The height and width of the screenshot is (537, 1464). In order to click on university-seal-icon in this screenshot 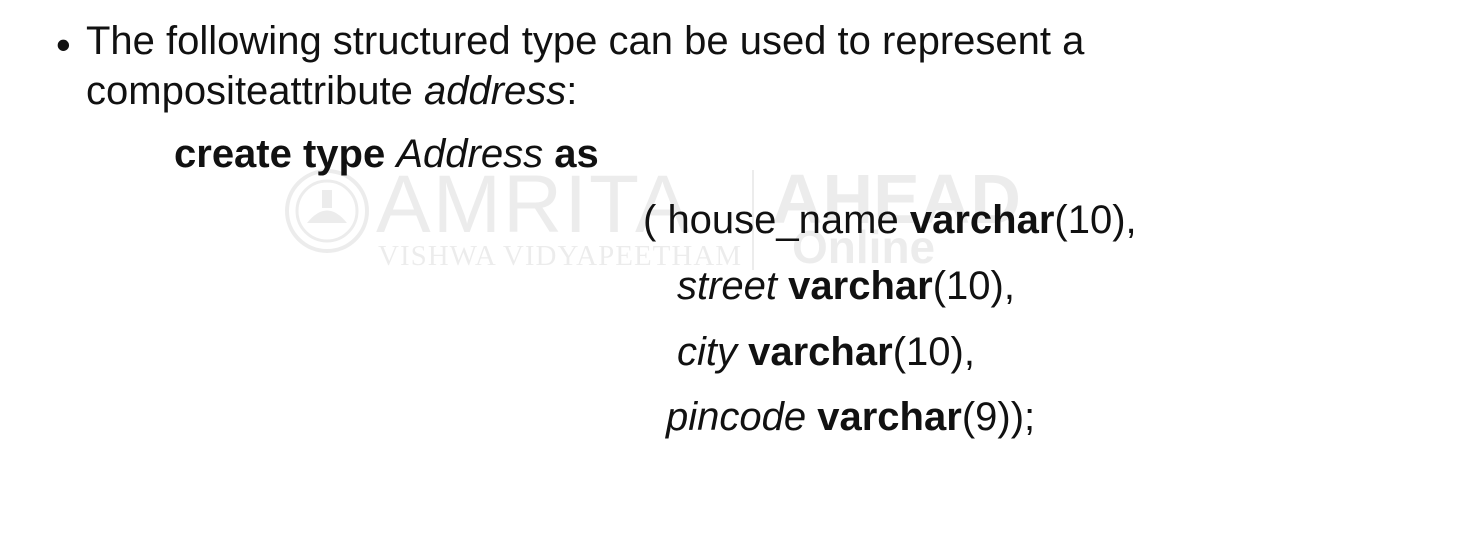, I will do `click(327, 211)`.